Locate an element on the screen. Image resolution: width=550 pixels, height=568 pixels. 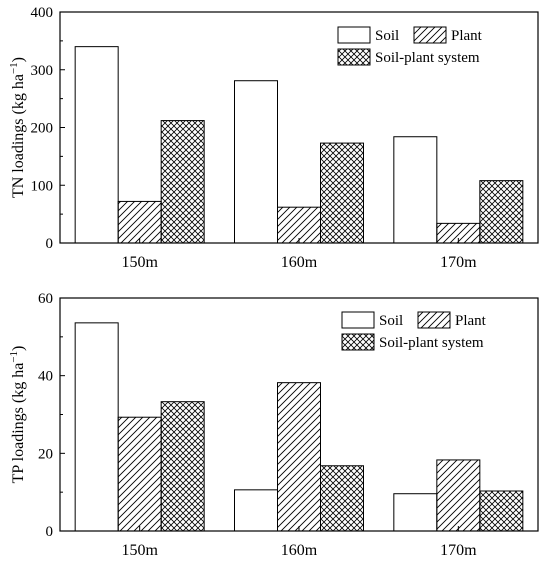
y-axis-label: TN loadings (kg ha−1) is located at coordinates (17, 127).